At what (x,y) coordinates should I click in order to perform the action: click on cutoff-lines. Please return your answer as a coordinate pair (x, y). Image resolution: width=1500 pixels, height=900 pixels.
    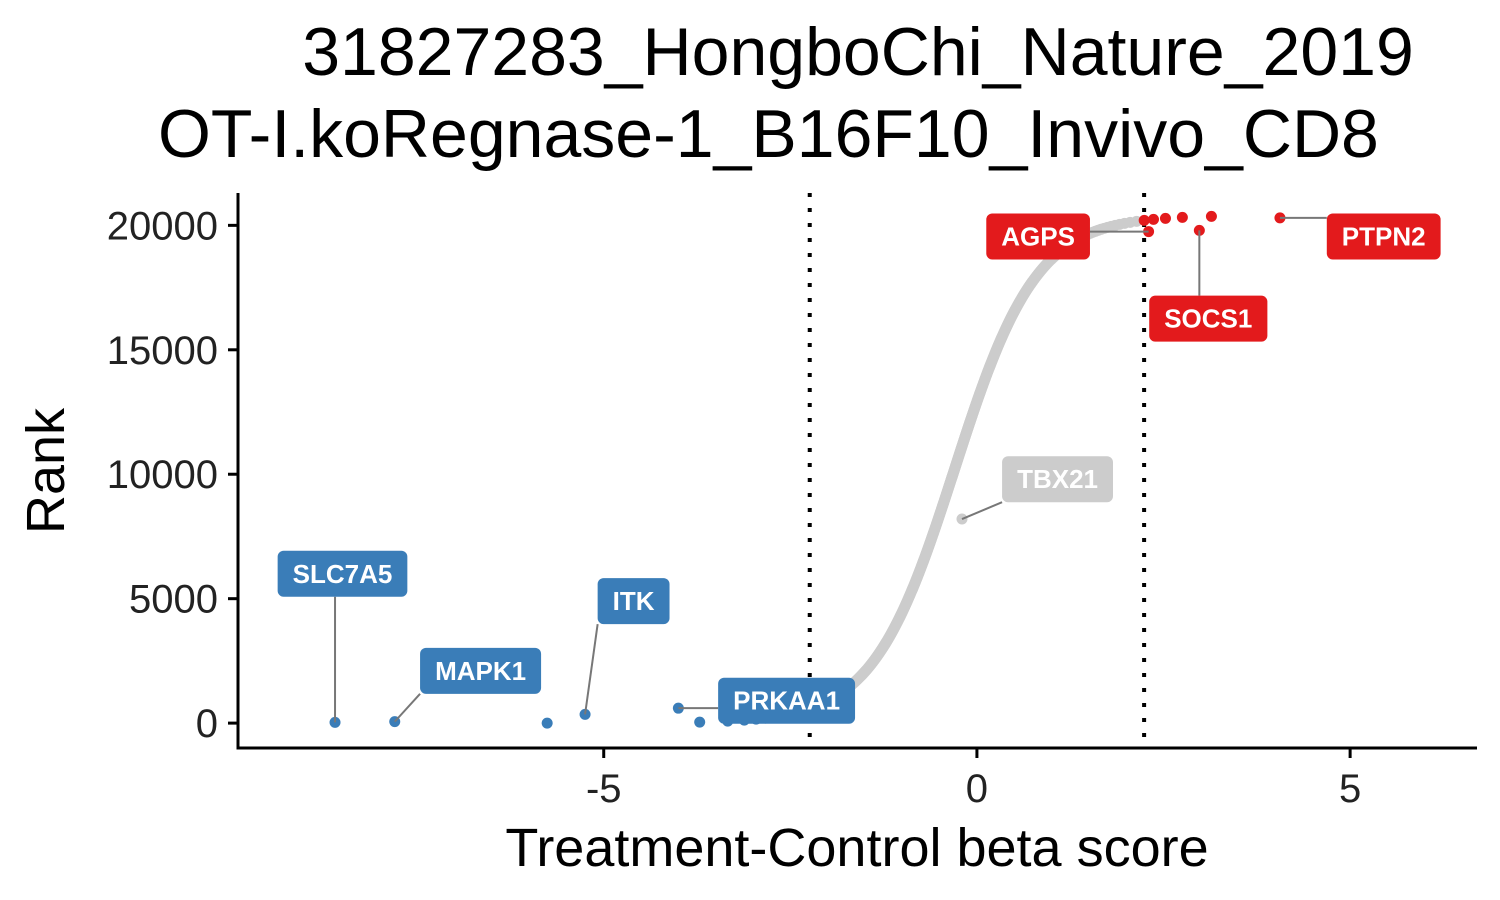
    Looking at the image, I should click on (977, 470).